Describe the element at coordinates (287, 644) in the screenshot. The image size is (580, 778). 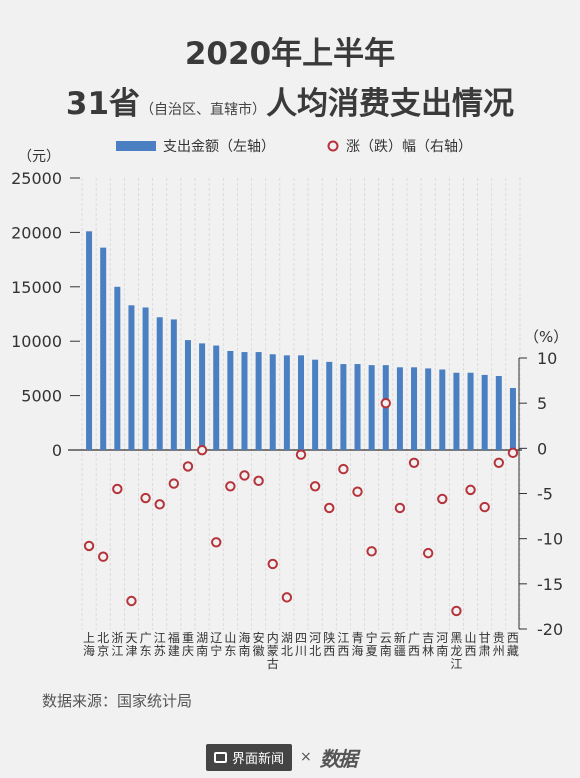
I see `category-label: 湖北` at that location.